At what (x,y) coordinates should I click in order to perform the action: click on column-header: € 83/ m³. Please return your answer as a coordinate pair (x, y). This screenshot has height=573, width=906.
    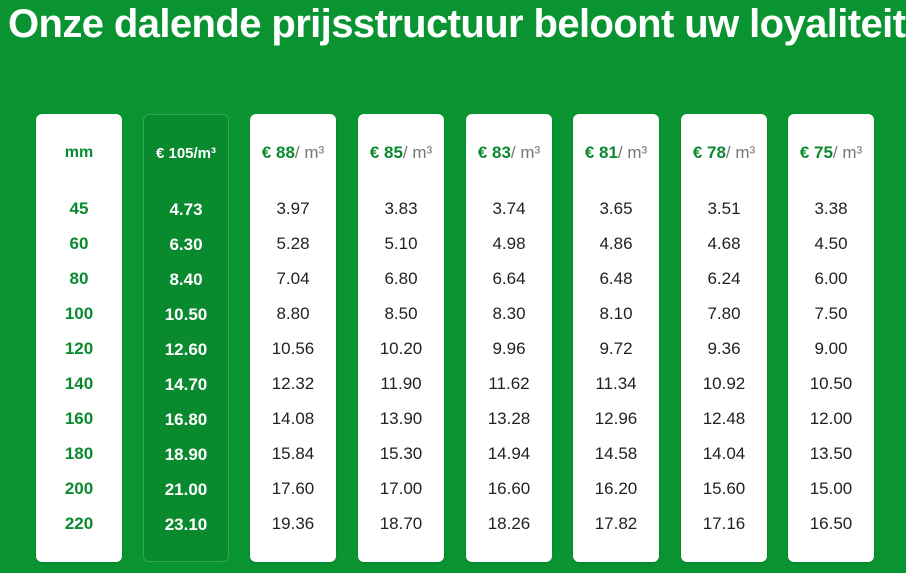
    Looking at the image, I should click on (509, 153).